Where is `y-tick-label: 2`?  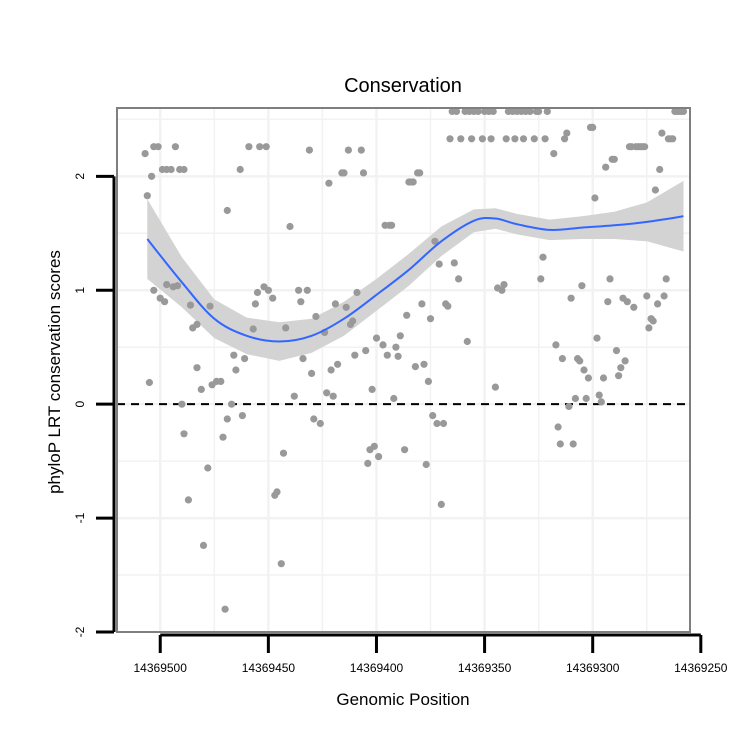 y-tick-label: 2 is located at coordinates (80, 176).